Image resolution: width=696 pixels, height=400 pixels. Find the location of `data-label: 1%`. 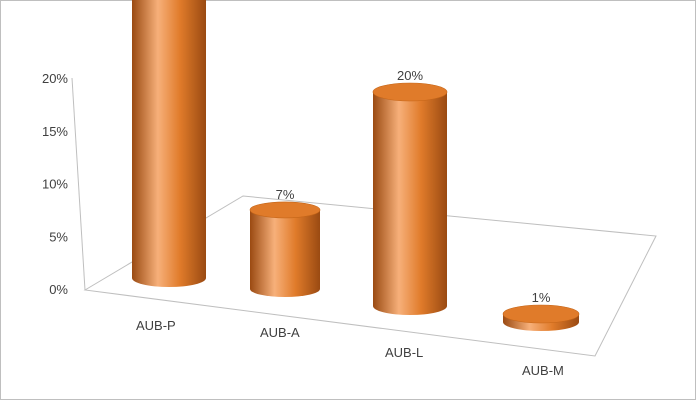

data-label: 1% is located at coordinates (541, 297).